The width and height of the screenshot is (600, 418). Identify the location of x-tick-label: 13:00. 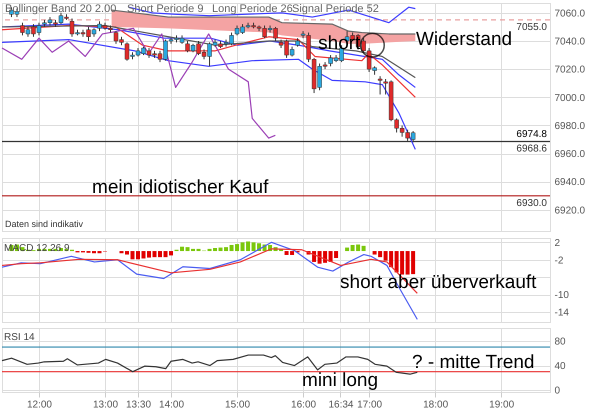
(105, 405).